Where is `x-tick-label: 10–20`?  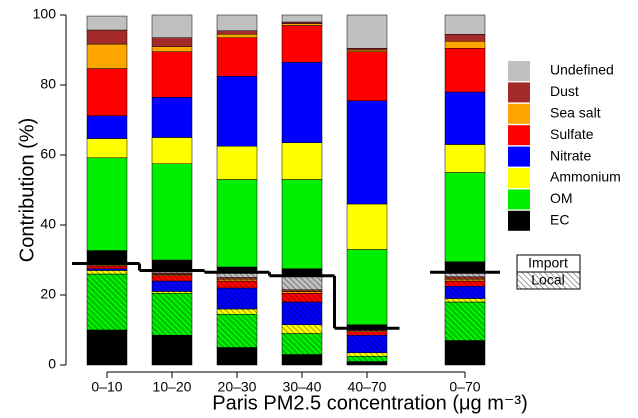
x-tick-label: 10–20 is located at coordinates (172, 387).